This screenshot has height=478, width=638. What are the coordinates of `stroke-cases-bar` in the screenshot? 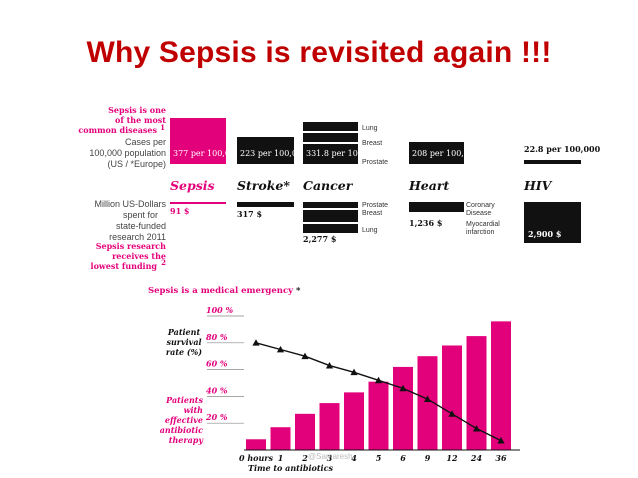 It's located at (265, 150).